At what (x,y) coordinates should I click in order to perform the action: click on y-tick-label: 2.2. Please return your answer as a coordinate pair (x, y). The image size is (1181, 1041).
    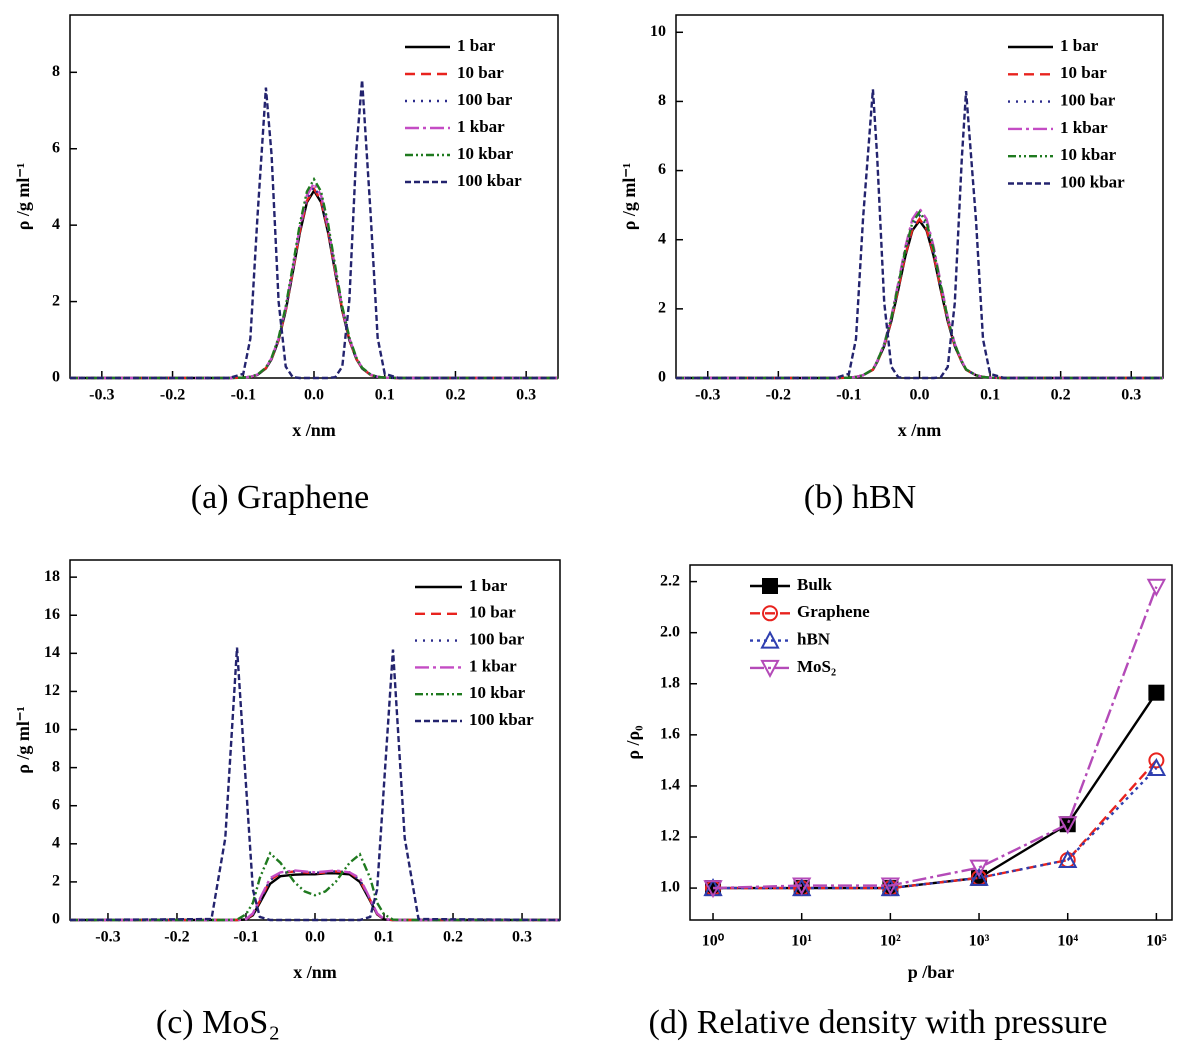
    Looking at the image, I should click on (670, 580).